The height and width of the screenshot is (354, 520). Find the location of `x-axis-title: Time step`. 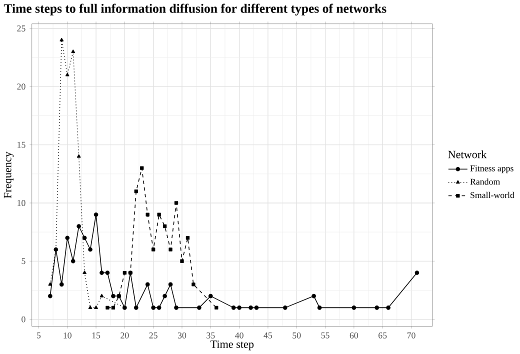

x-axis-title: Time step is located at coordinates (232, 345).